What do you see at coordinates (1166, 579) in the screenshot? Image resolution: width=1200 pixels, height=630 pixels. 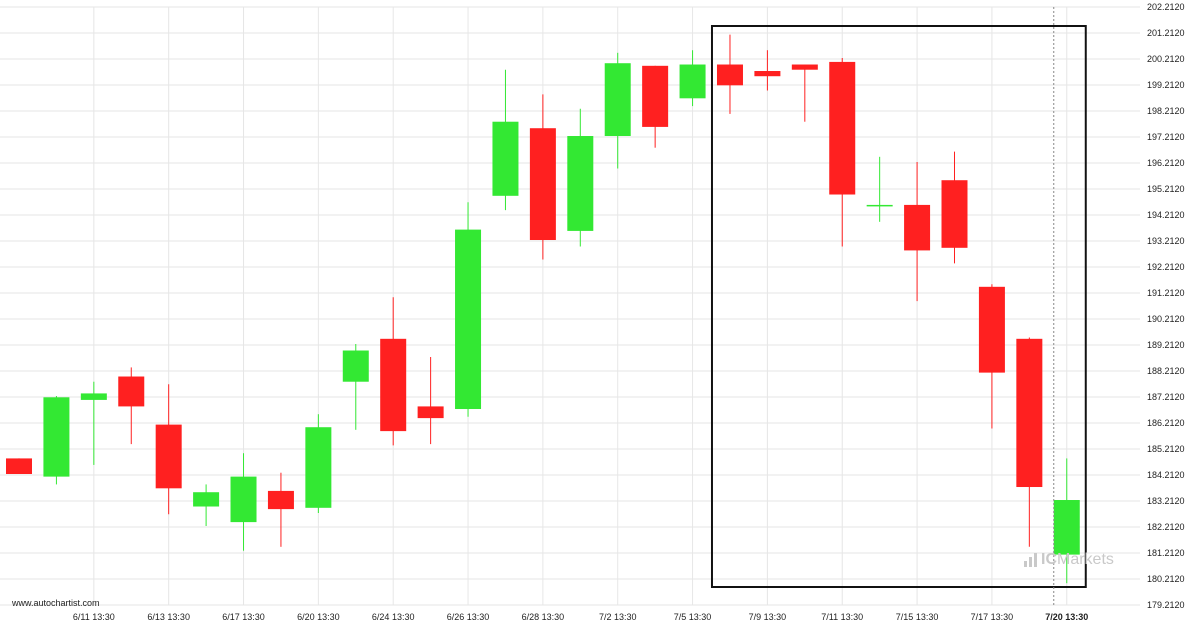 I see `y-tick-label: 180.2120` at bounding box center [1166, 579].